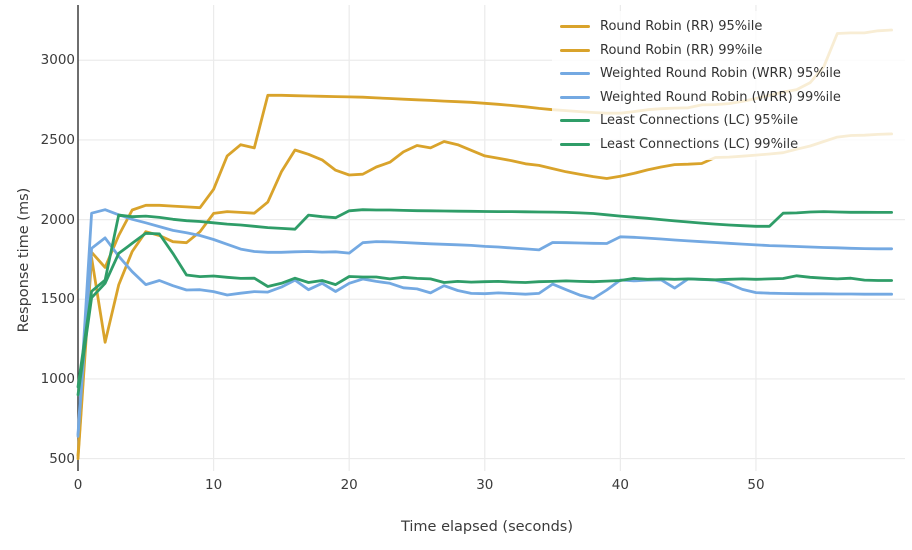 The image size is (912, 550). What do you see at coordinates (78, 485) in the screenshot?
I see `x-tick-label: 0` at bounding box center [78, 485].